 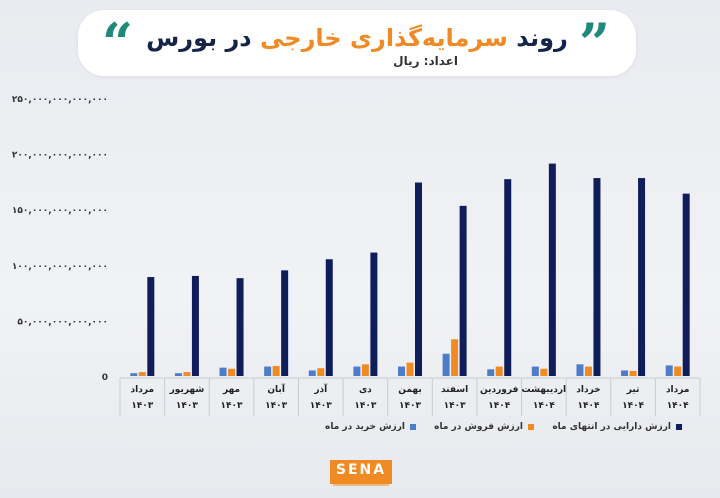 What do you see at coordinates (60, 267) in the screenshot?
I see `y-tick-label: ۱۰۰,۰۰۰,۰۰۰,۰۰۰,۰۰۰` at bounding box center [60, 267].